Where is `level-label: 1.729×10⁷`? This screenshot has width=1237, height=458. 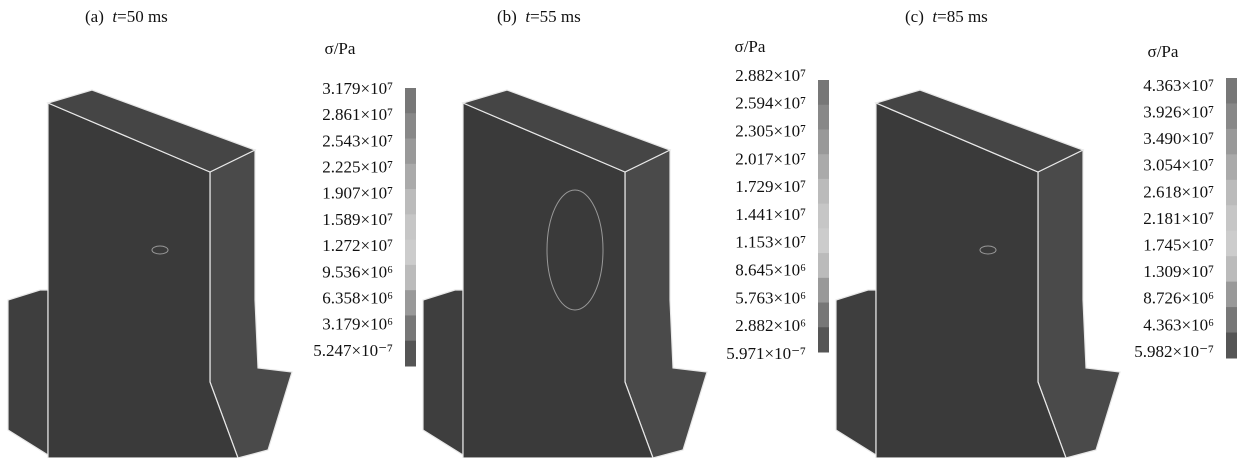
level-label: 1.729×10⁷ is located at coordinates (770, 186).